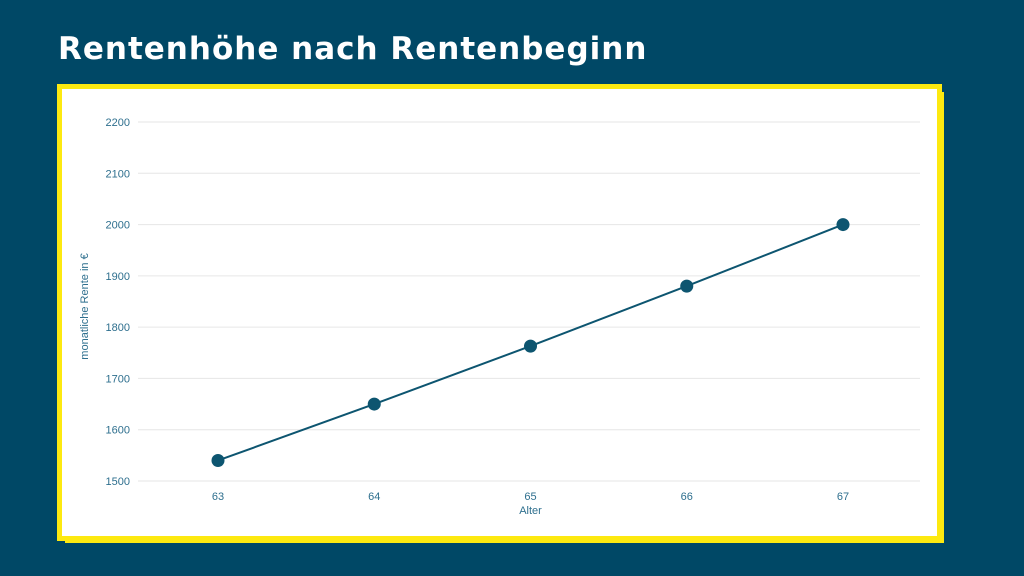  What do you see at coordinates (118, 277) in the screenshot?
I see `y-tick-label-1900: 1900` at bounding box center [118, 277].